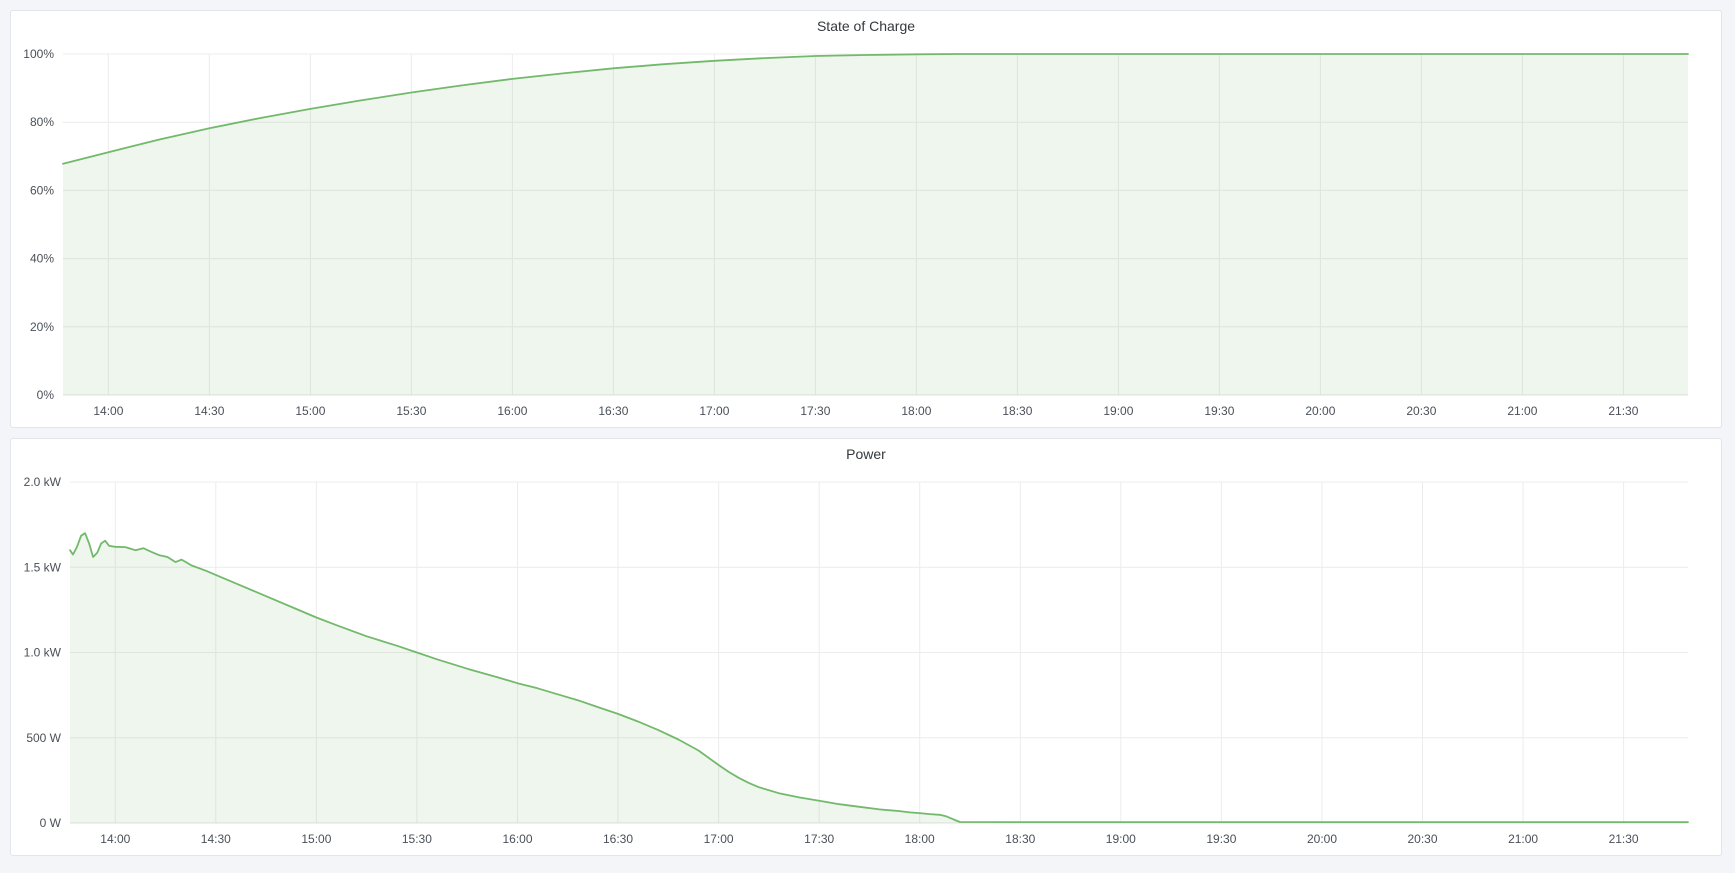 Image resolution: width=1735 pixels, height=873 pixels. I want to click on y-tick-label: 0%, so click(46, 395).